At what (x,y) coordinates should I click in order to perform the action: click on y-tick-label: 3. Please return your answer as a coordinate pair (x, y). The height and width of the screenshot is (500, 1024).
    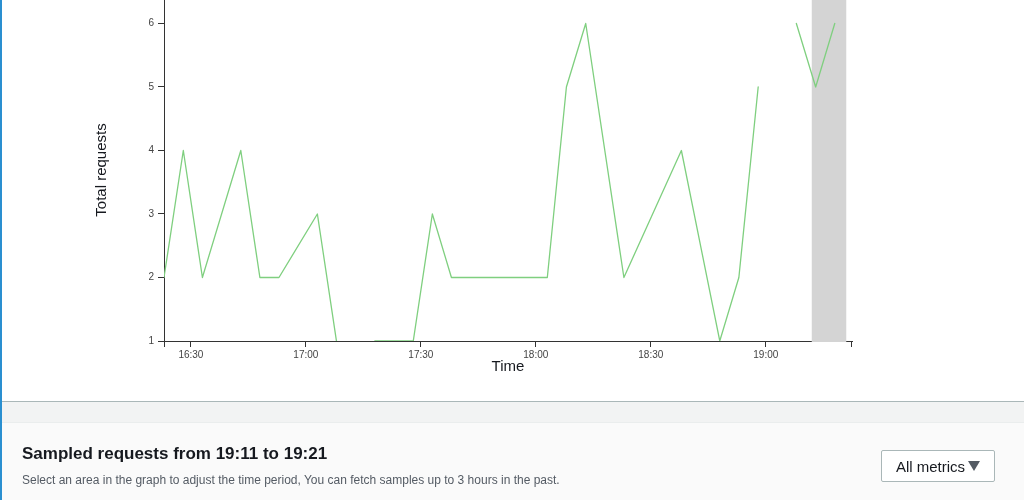
    Looking at the image, I should click on (151, 213).